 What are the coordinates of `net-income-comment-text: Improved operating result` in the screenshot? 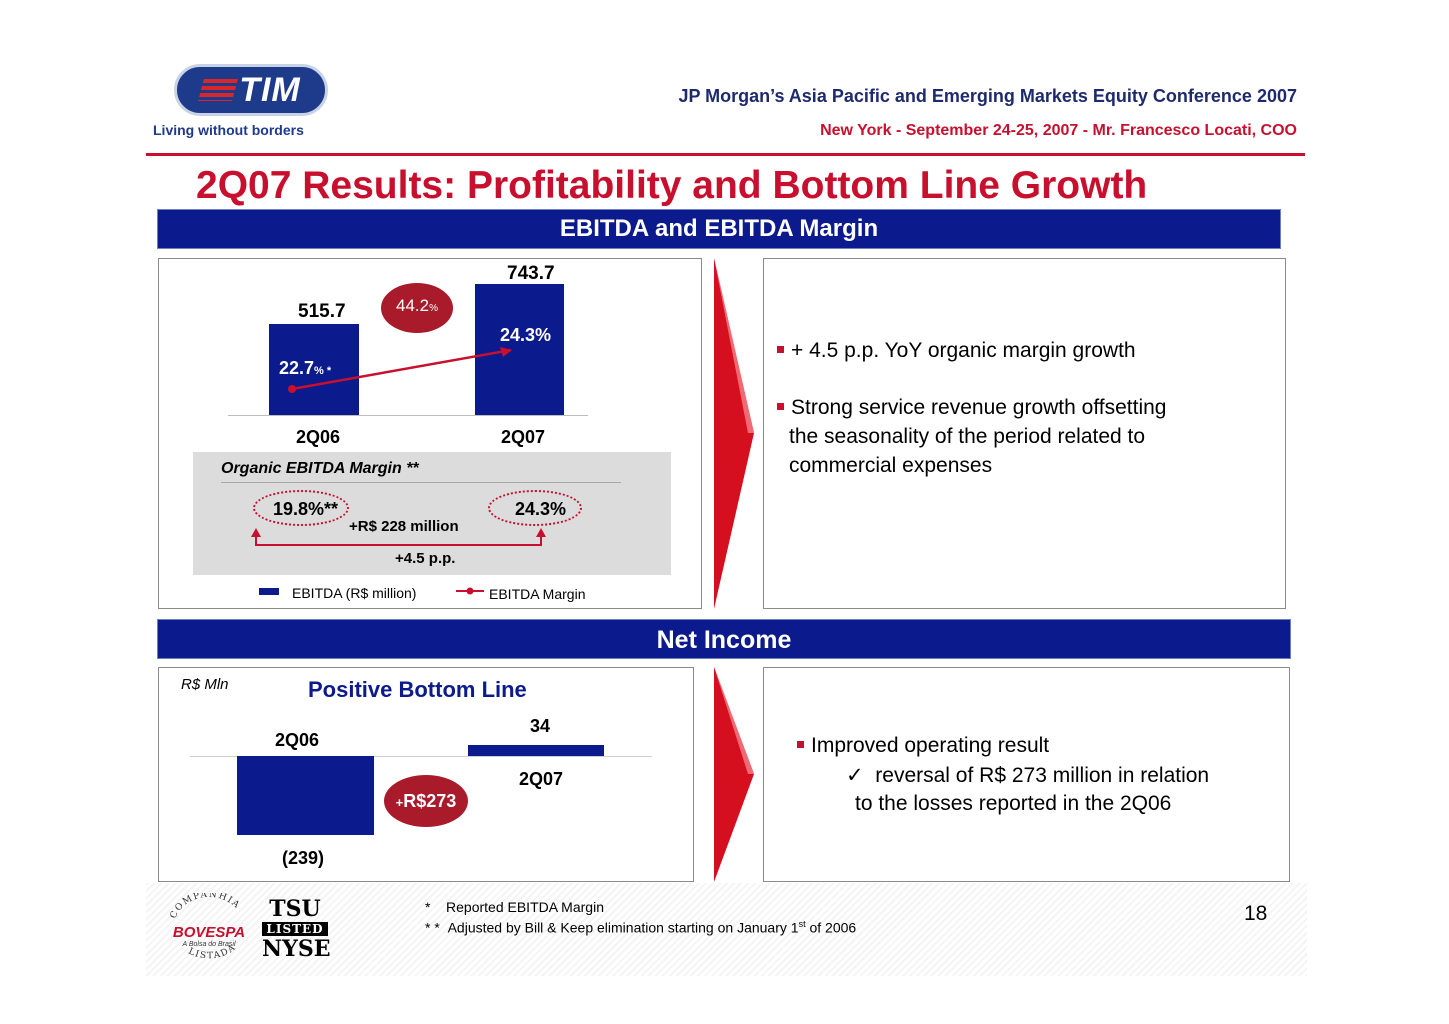 It's located at (930, 745).